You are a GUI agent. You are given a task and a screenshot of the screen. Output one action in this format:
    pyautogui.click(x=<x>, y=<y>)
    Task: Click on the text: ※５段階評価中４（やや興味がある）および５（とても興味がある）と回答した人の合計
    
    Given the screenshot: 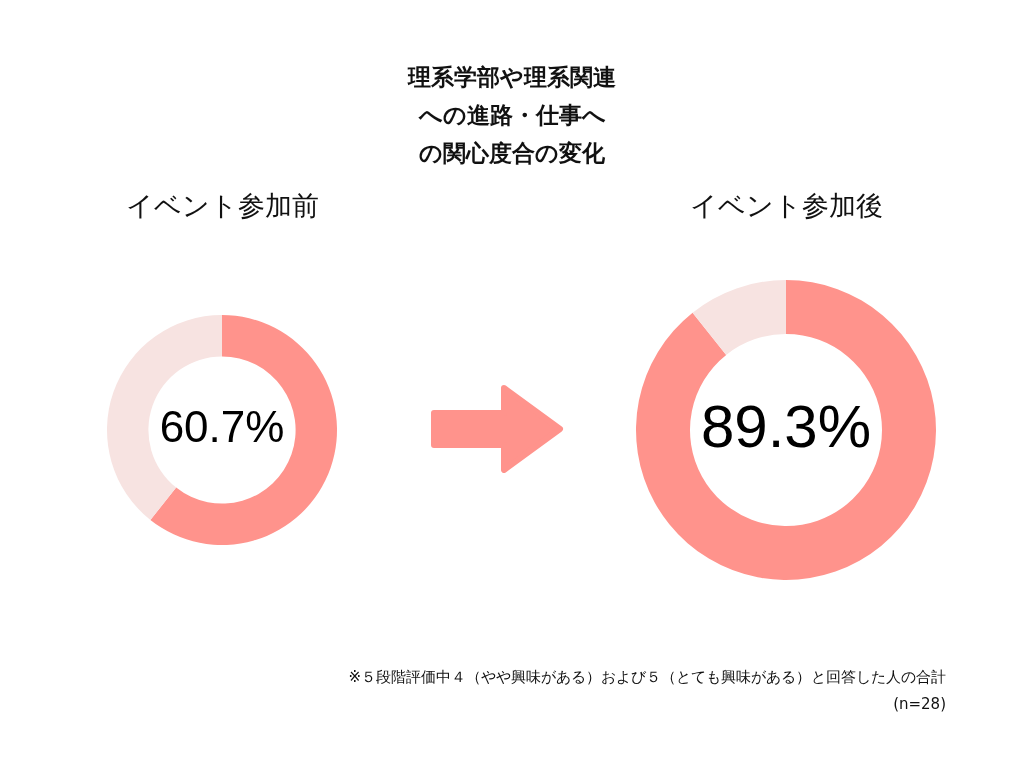 What is the action you would take?
    pyautogui.click(x=647, y=677)
    